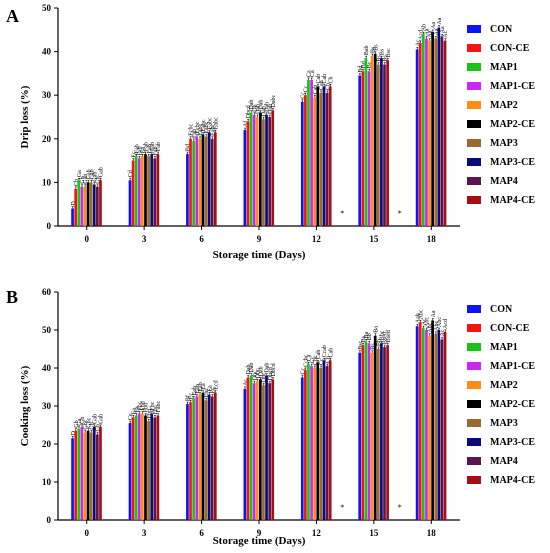 The width and height of the screenshot is (550, 553). I want to click on significance-label: Ba, so click(367, 334).